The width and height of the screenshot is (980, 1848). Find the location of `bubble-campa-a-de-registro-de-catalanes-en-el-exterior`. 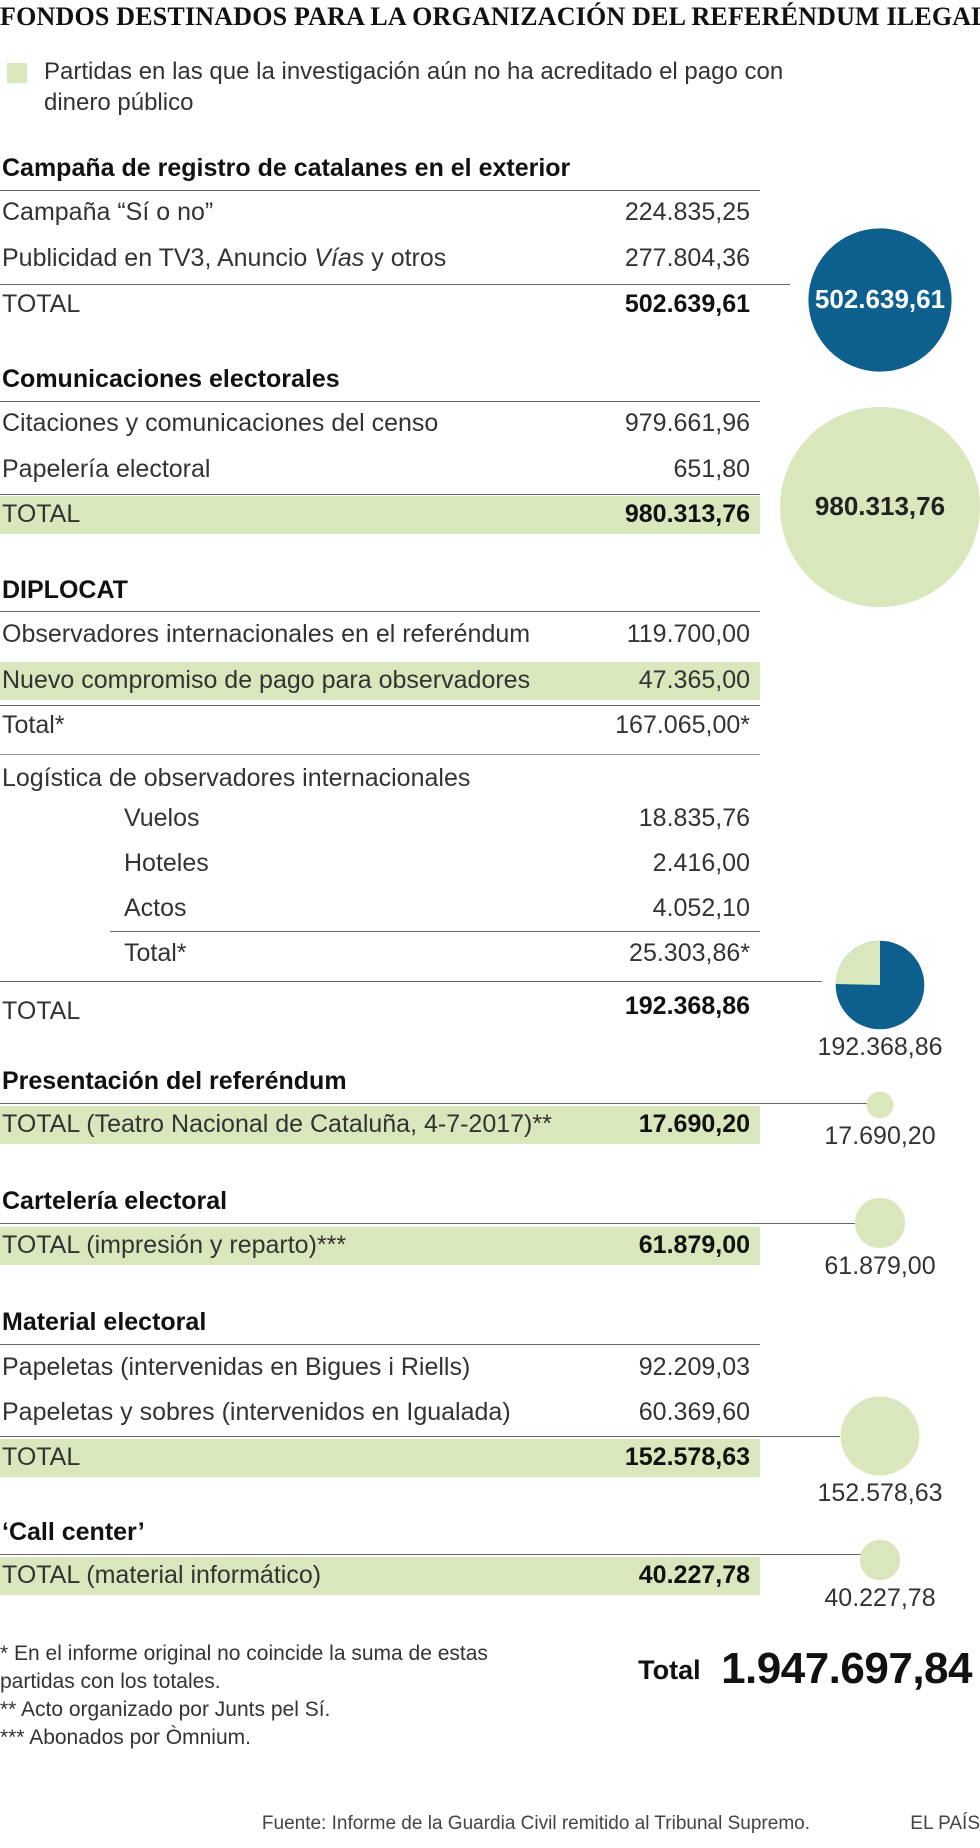

bubble-campa-a-de-registro-de-catalanes-en-el-exterior is located at coordinates (880, 300).